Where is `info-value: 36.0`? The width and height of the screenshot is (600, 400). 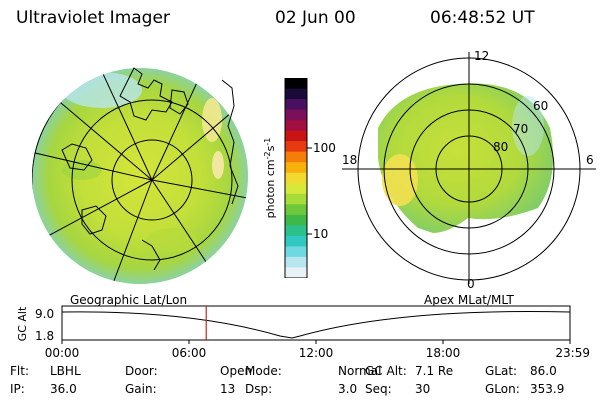 info-value: 36.0 is located at coordinates (63, 389).